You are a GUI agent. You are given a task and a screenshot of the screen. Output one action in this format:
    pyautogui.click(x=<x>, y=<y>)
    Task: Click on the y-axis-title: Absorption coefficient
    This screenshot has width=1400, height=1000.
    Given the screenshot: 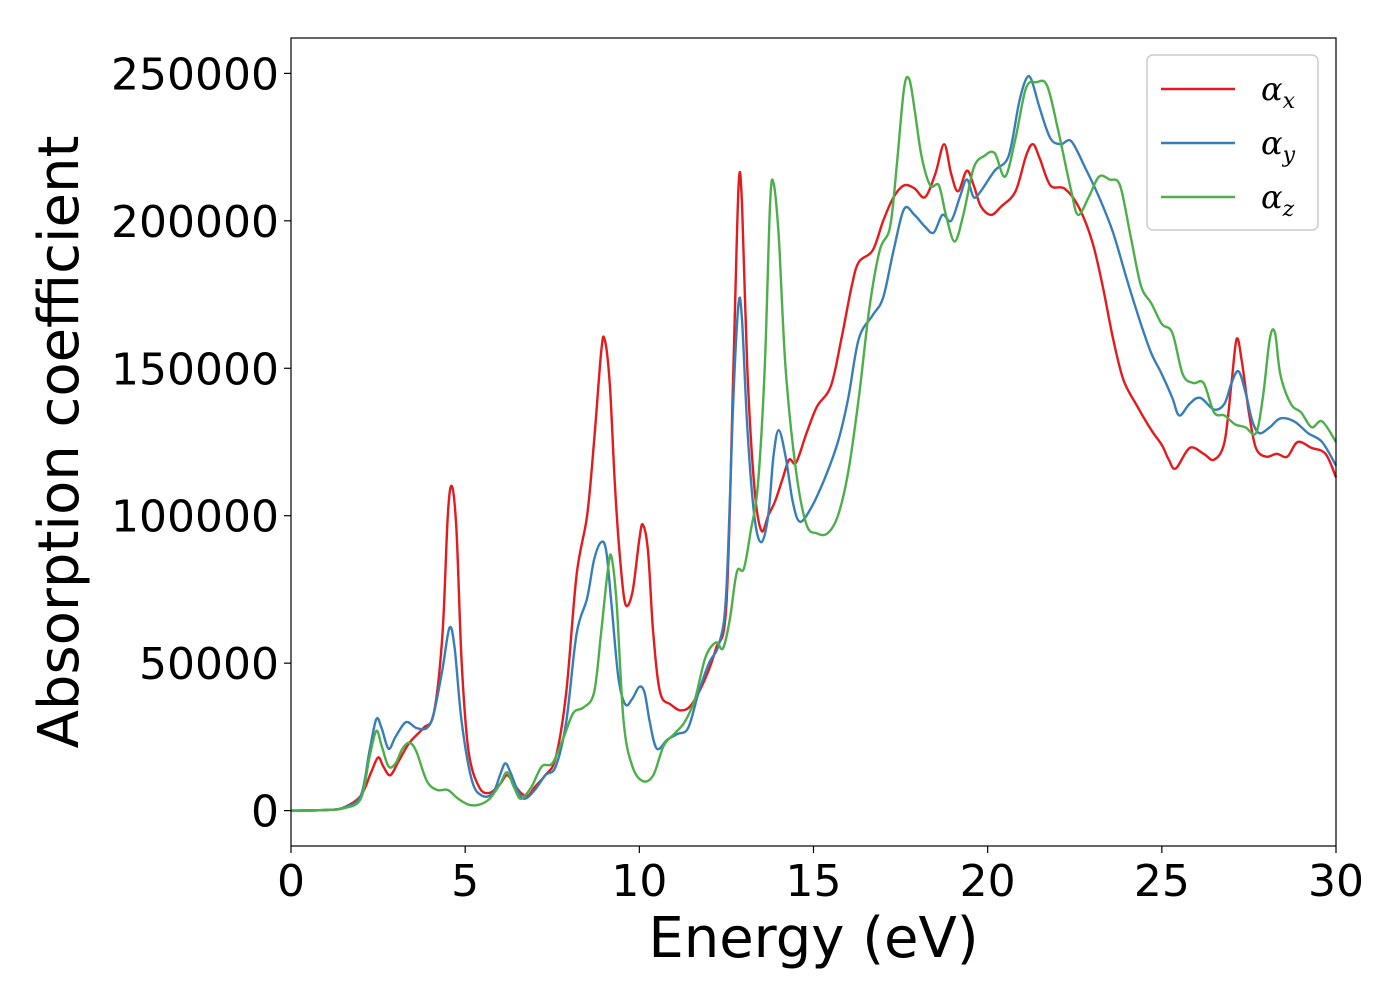 What is the action you would take?
    pyautogui.click(x=59, y=442)
    